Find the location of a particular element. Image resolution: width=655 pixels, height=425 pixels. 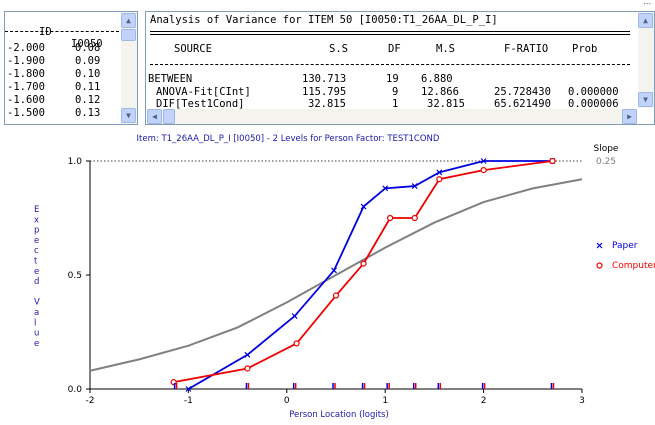

item-list-vertical-scrollbar: ▲ ▼ is located at coordinates (129, 68).